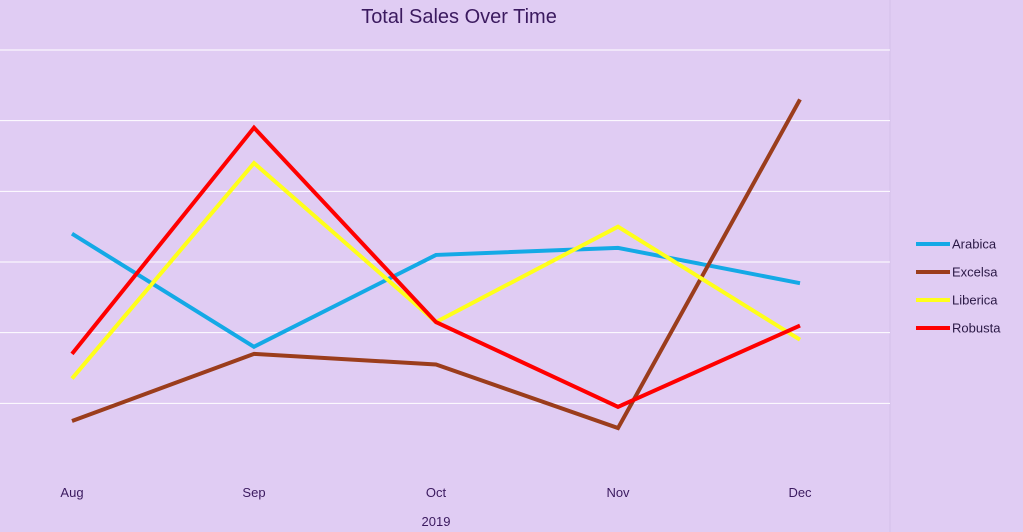  What do you see at coordinates (975, 300) in the screenshot?
I see `legend-label: Liberica` at bounding box center [975, 300].